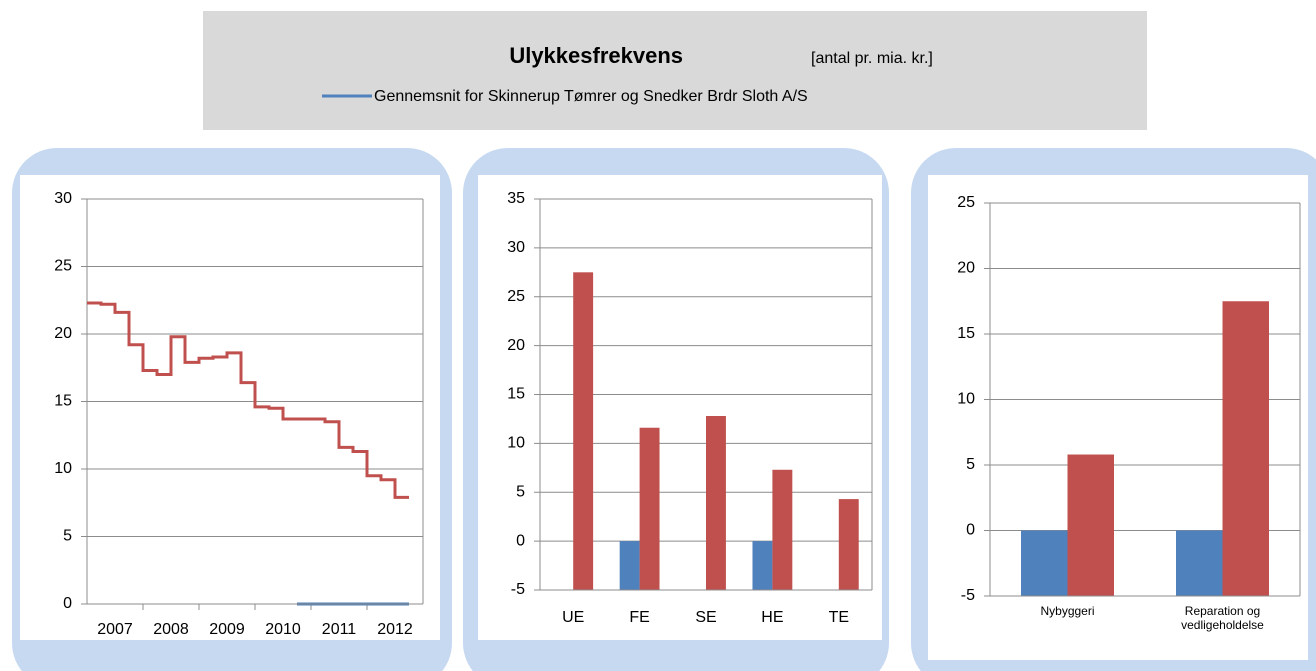 This screenshot has width=1316, height=671. What do you see at coordinates (227, 629) in the screenshot?
I see `x-tick-label: 2009` at bounding box center [227, 629].